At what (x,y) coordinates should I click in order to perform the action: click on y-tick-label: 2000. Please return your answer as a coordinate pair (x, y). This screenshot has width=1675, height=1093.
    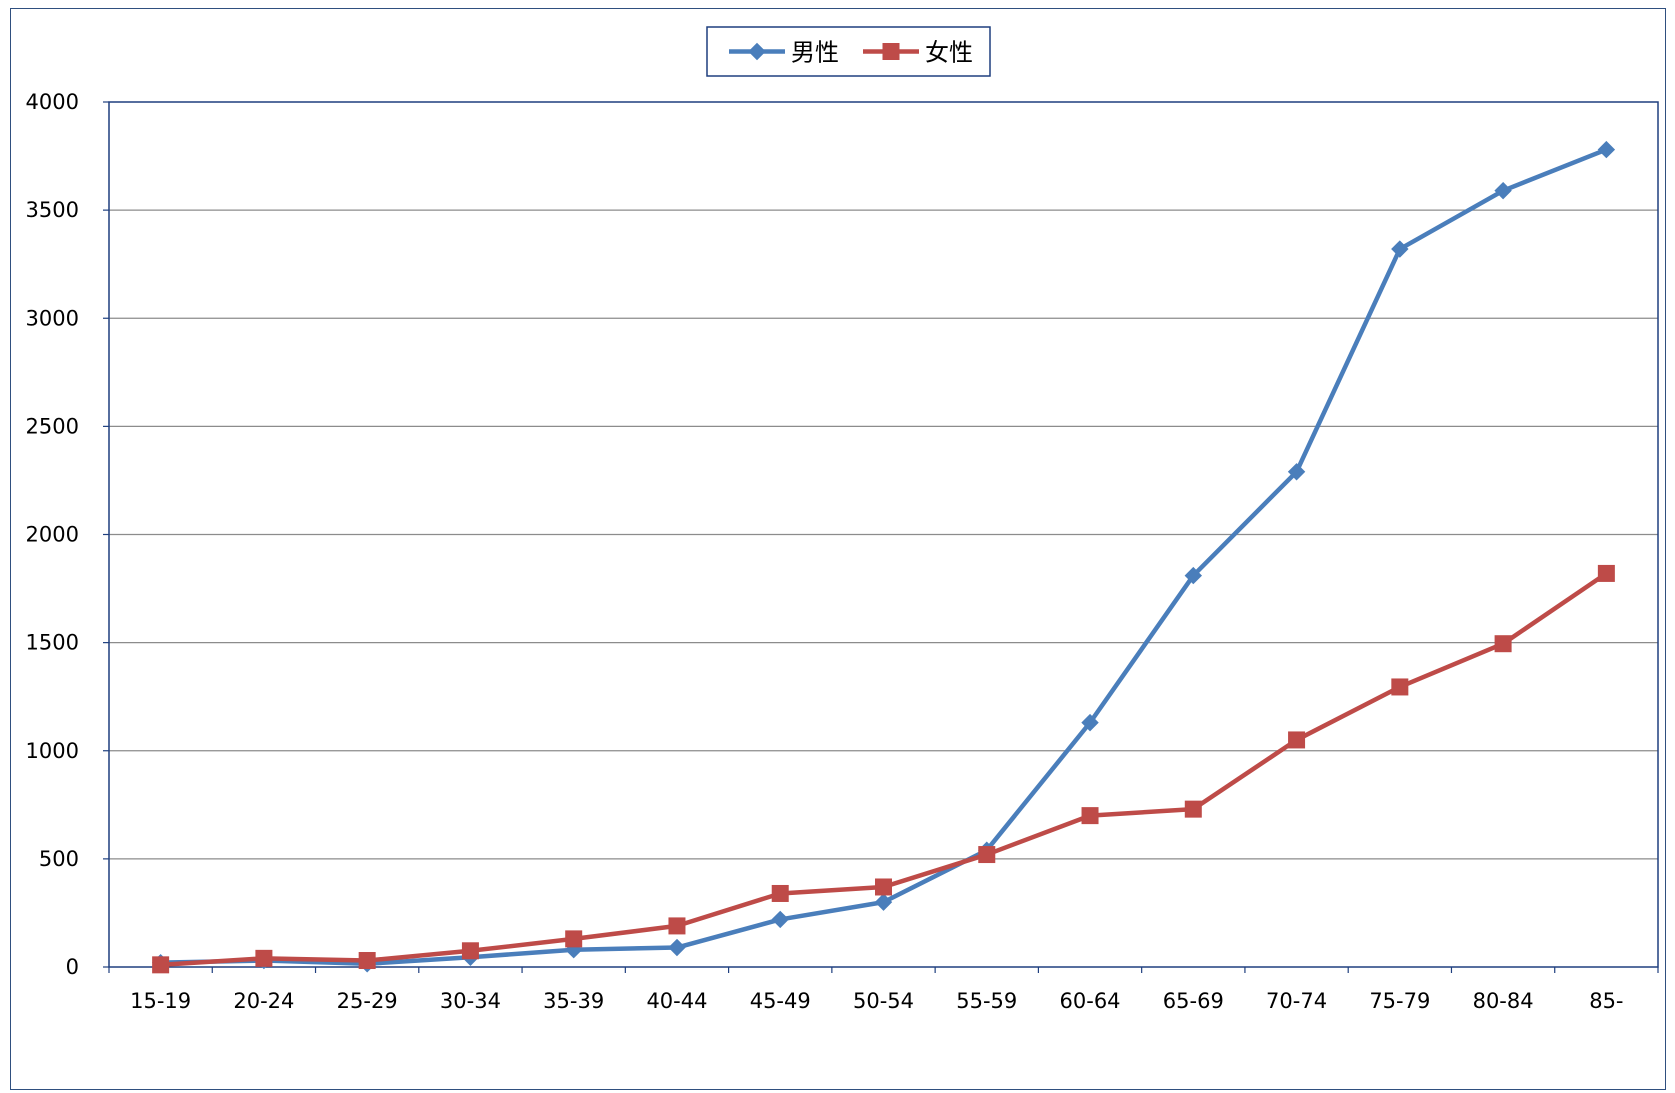
    Looking at the image, I should click on (52, 535).